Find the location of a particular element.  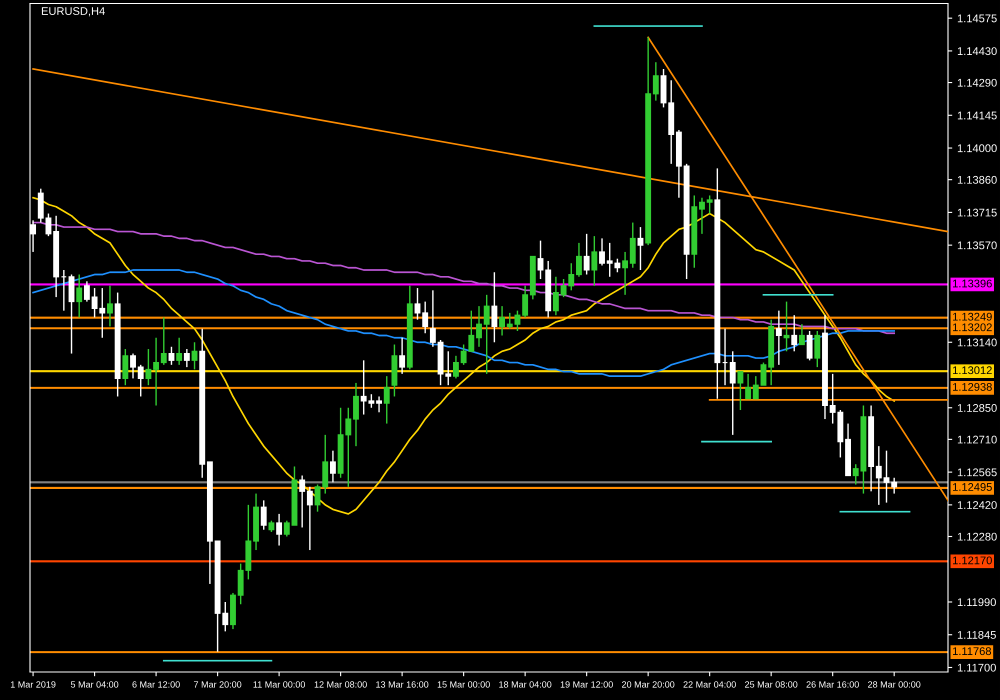

y-tick-label: 1.12565 is located at coordinates (977, 472).